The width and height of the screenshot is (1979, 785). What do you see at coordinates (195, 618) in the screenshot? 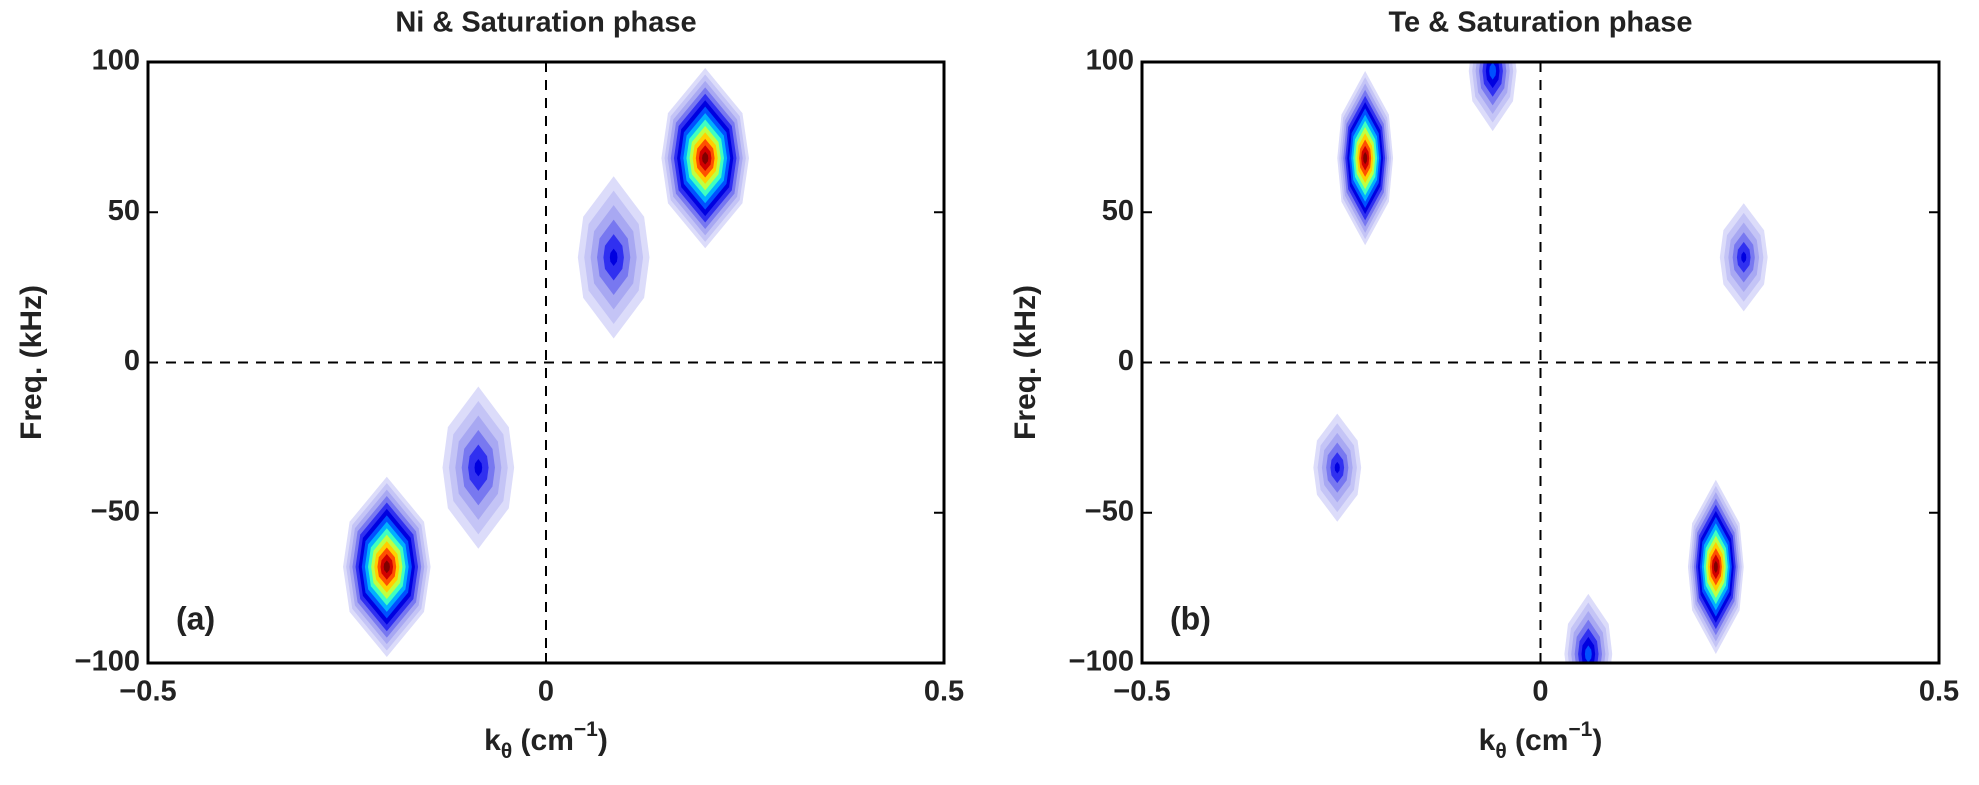
I see `annotation: (a)` at bounding box center [195, 618].